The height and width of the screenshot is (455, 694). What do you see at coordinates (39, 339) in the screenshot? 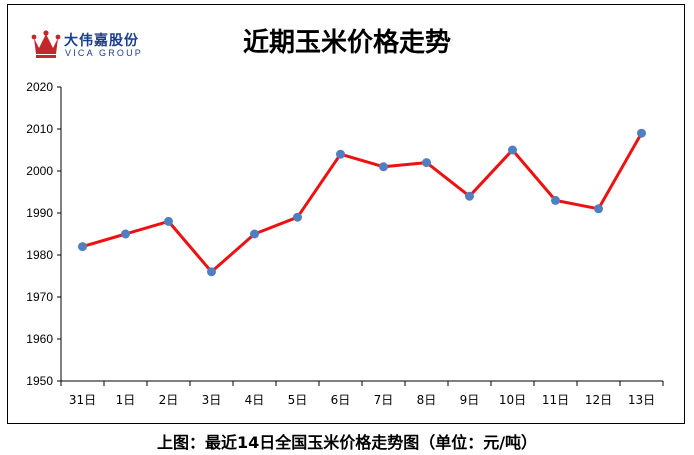
I see `y-tick-label: 1960` at bounding box center [39, 339].